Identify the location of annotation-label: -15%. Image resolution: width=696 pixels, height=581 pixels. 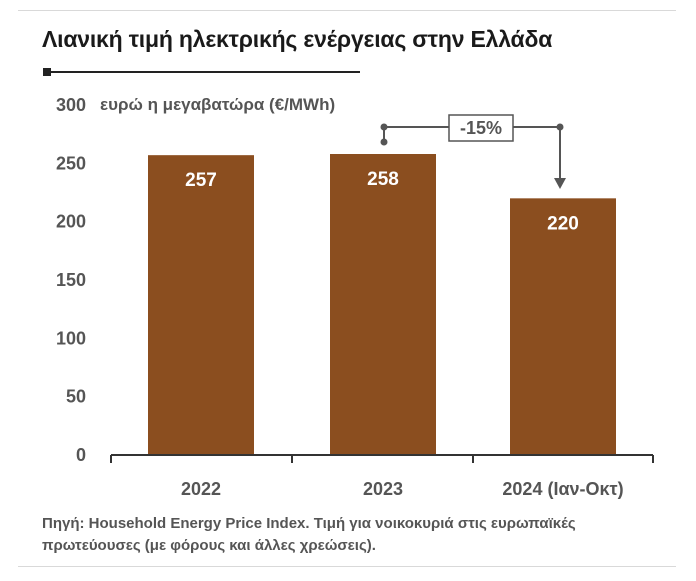
(481, 128).